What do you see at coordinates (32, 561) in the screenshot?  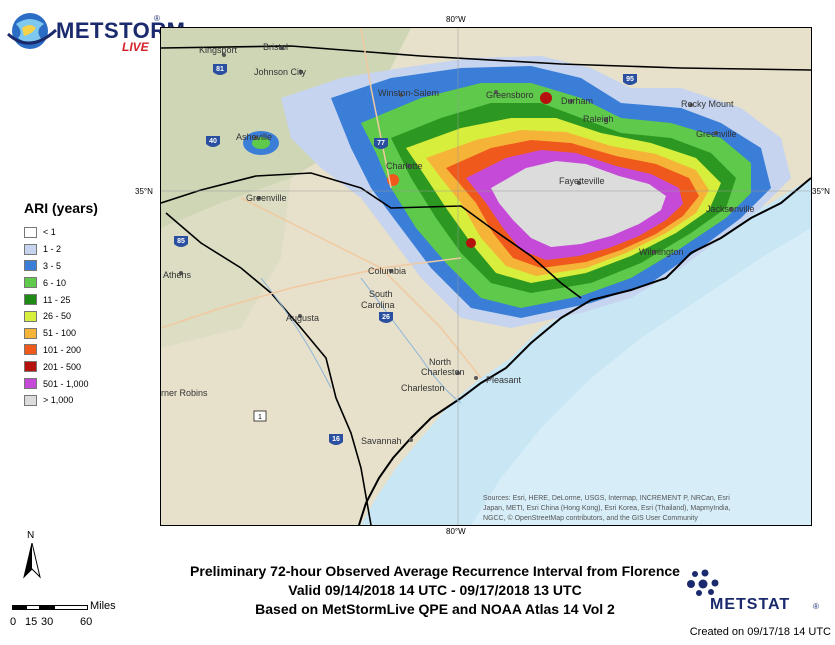 I see `north-arrow-icon` at bounding box center [32, 561].